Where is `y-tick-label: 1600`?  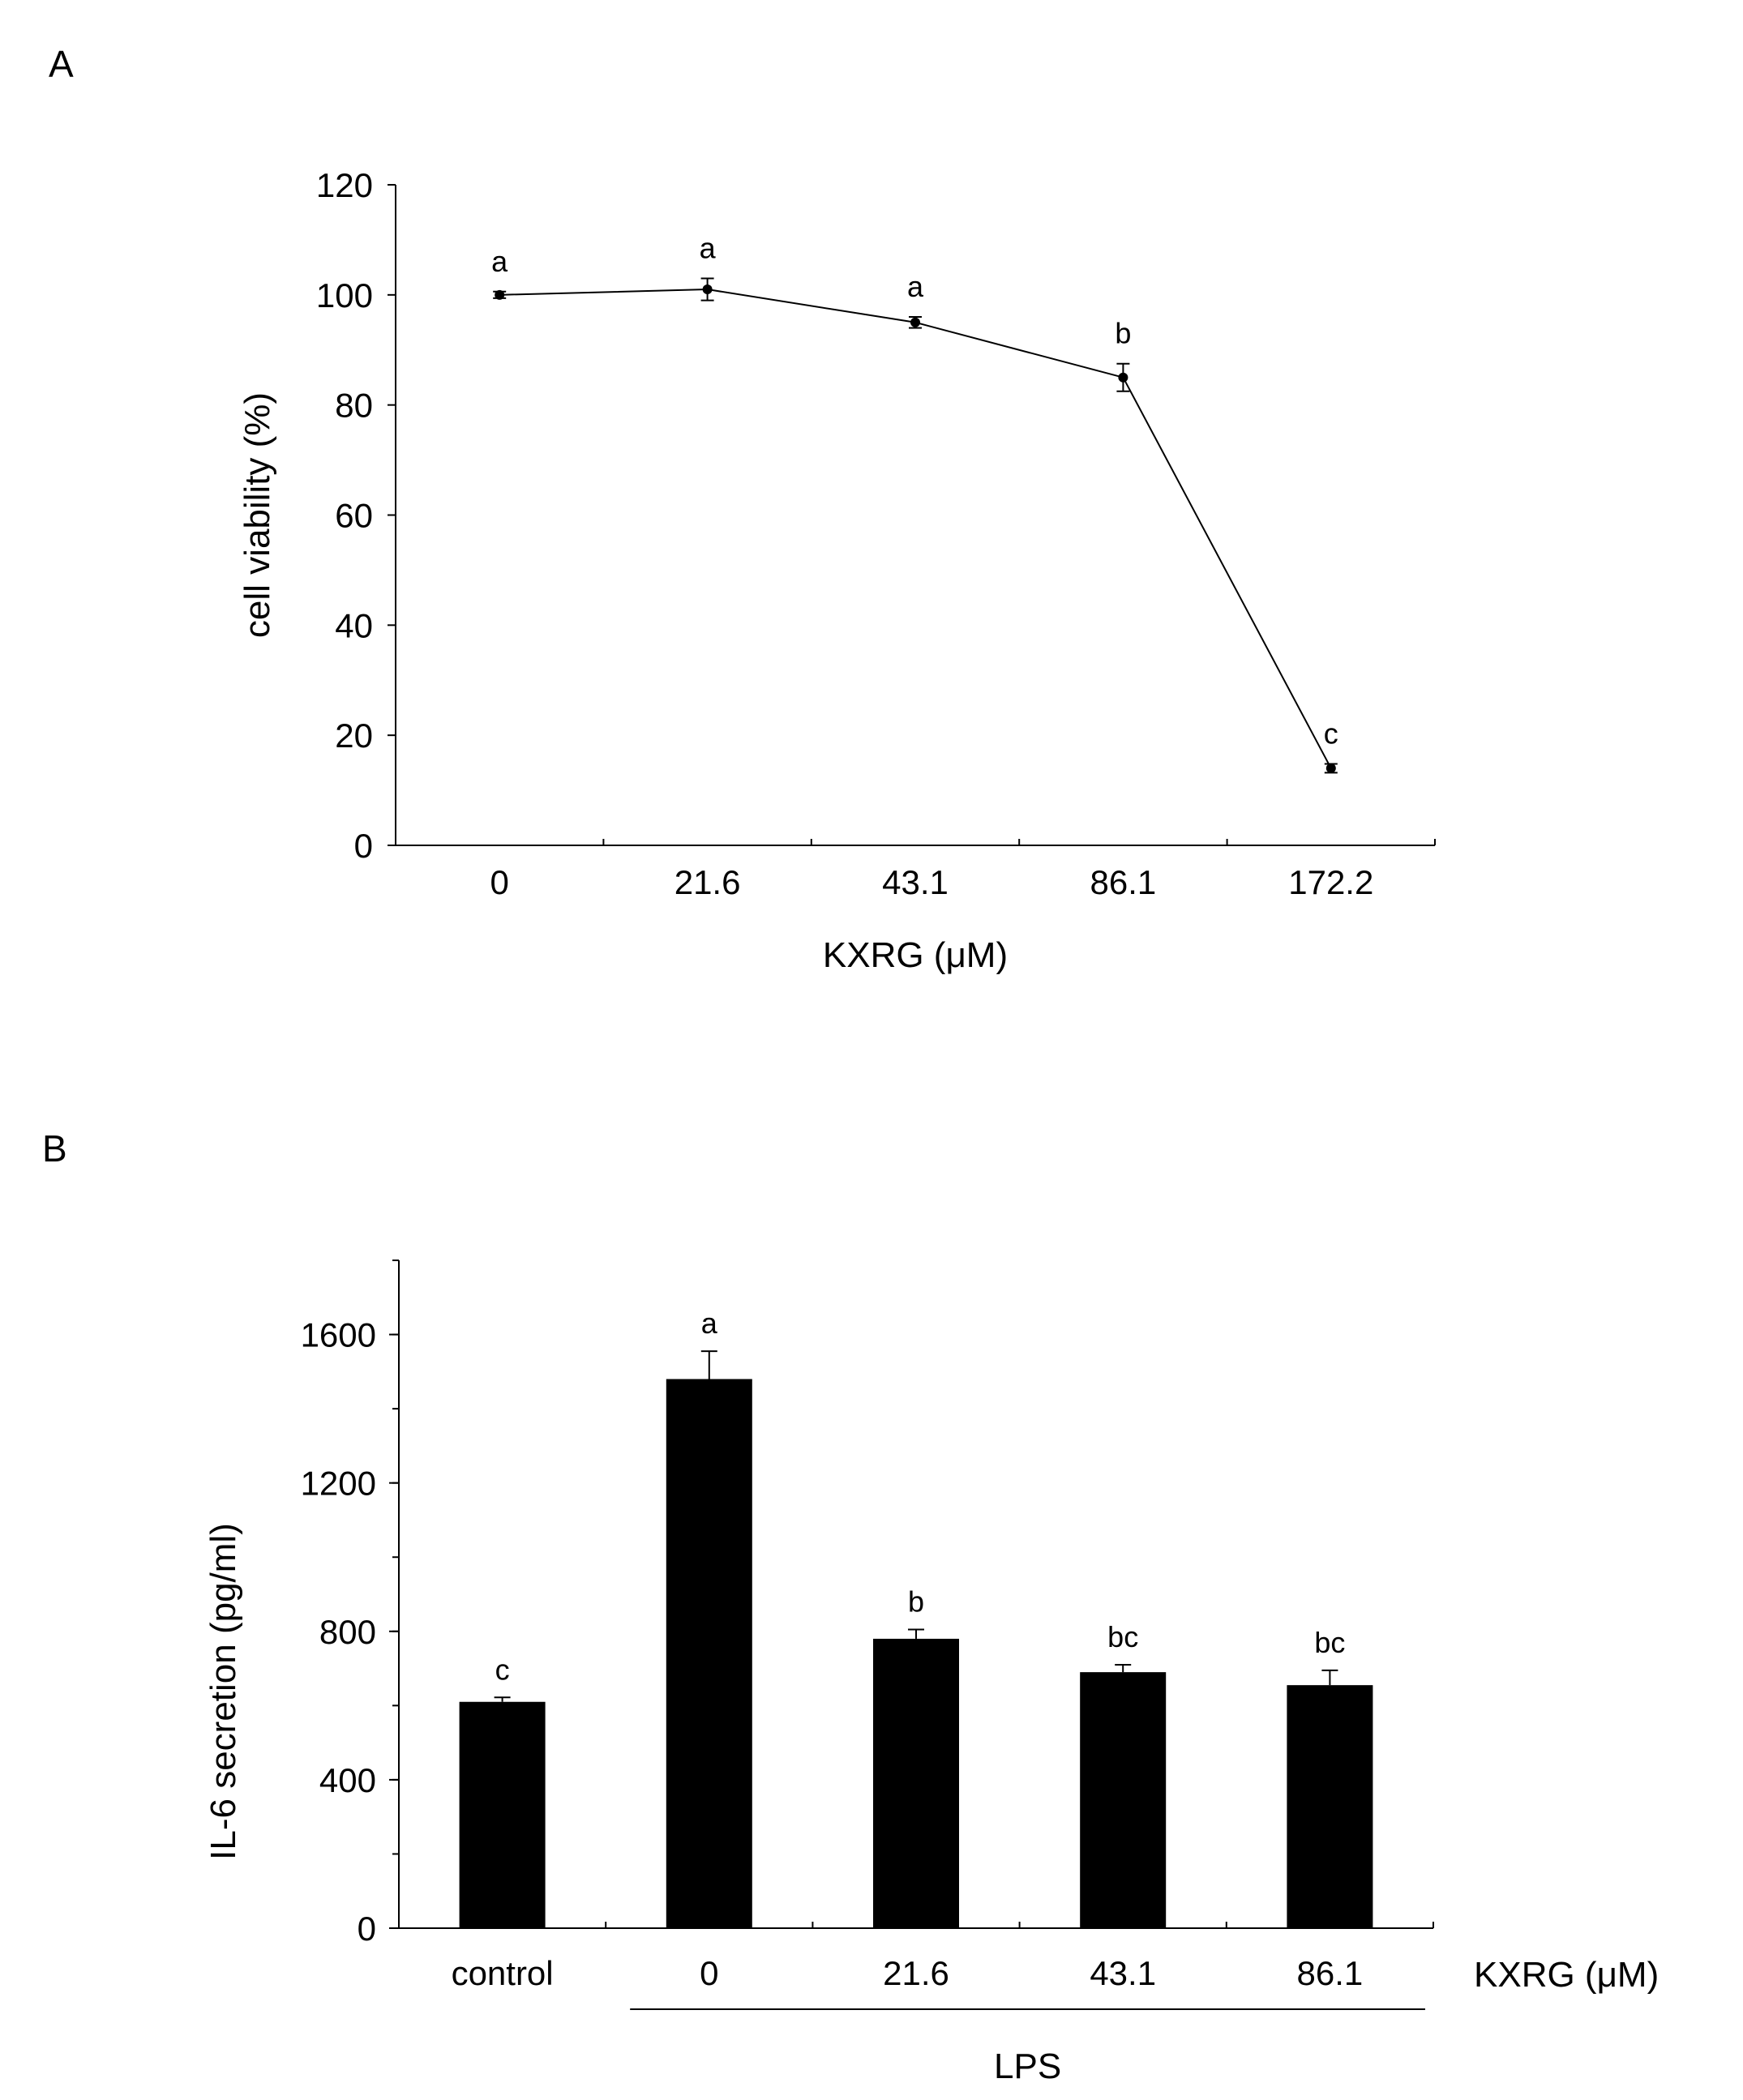 y-tick-label: 1600 is located at coordinates (338, 1335).